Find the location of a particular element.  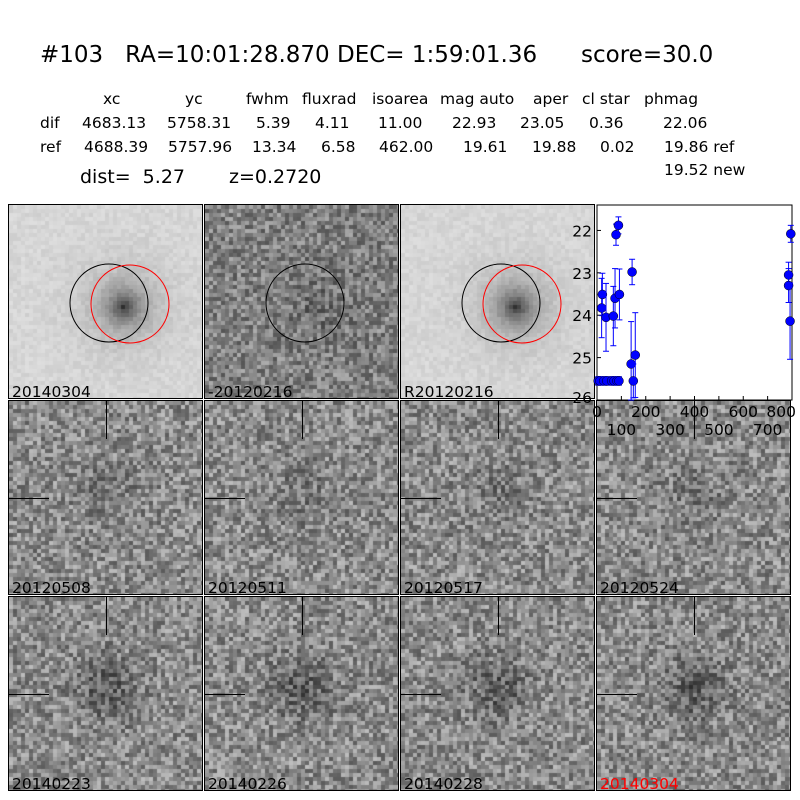

stamp-date-label: 20140223 is located at coordinates (51, 783).